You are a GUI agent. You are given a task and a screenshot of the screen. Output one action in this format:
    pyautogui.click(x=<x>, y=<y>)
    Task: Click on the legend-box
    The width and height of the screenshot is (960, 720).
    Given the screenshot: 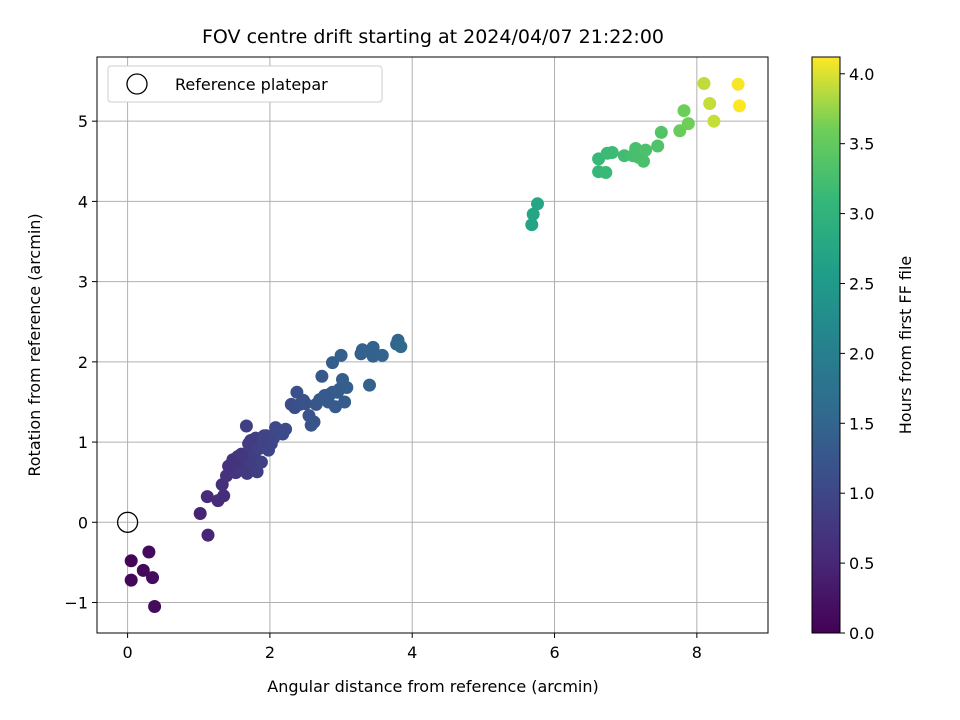 What is the action you would take?
    pyautogui.click(x=245, y=84)
    